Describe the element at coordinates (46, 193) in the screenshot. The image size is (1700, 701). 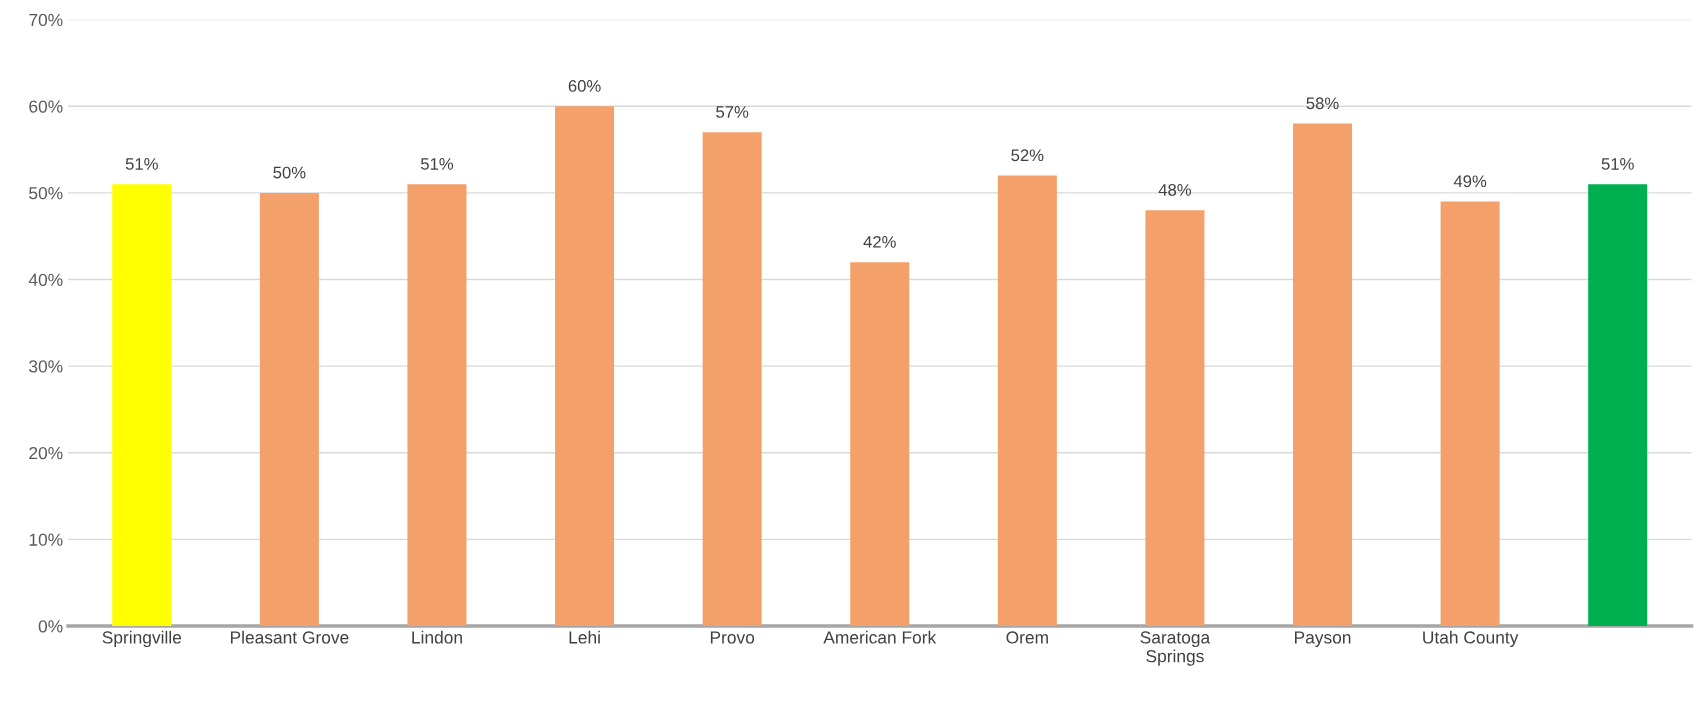
I see `y-tick-label: 50%` at that location.